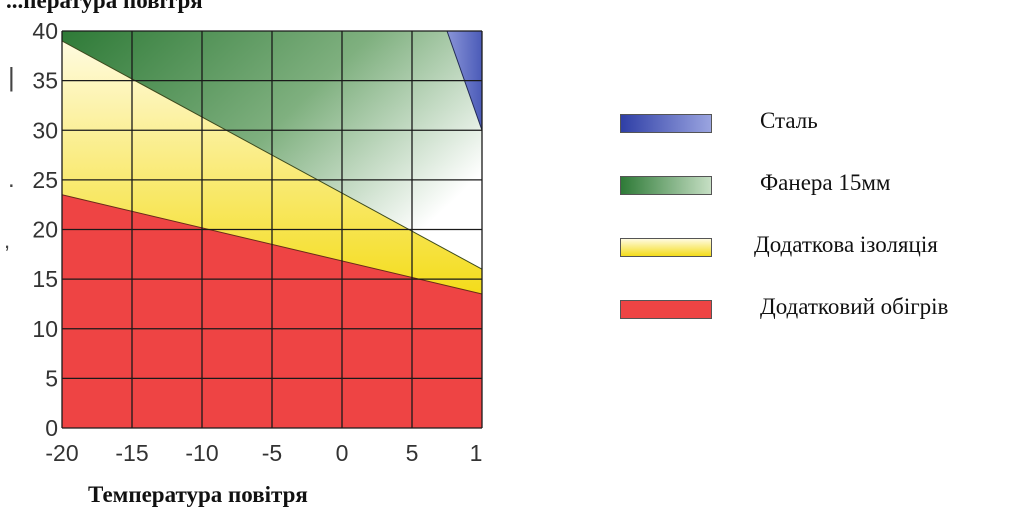 This screenshot has width=1024, height=516. I want to click on x-tick-label-5: 5, so click(412, 453).